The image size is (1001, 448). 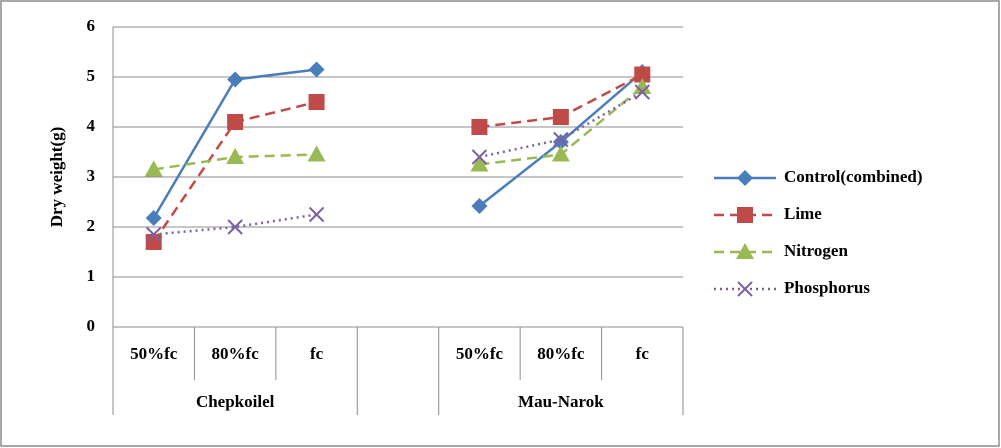 I want to click on y-tick-label: 1, so click(x=91, y=275).